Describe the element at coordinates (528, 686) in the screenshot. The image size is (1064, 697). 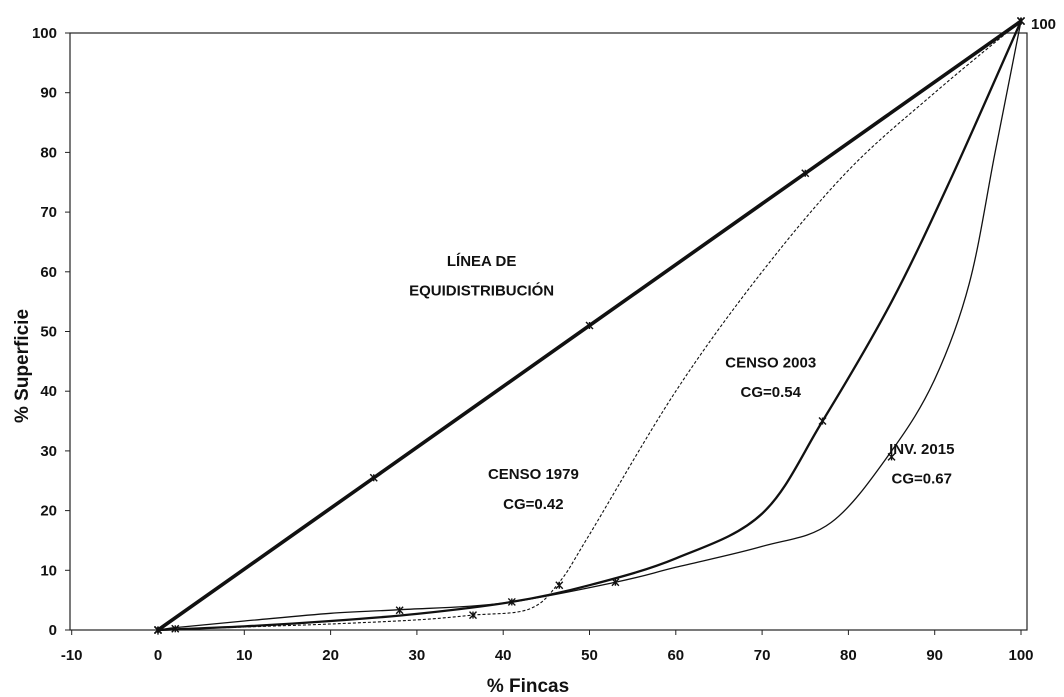
I see `x-axis-title: % Fincas` at that location.